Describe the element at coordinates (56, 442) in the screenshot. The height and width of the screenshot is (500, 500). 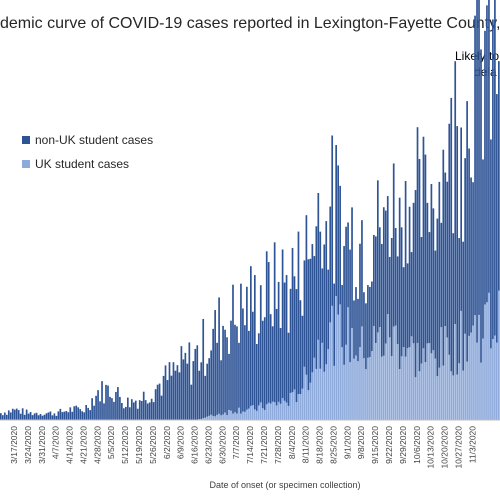
I see `x-tick-label: 4/7/2020` at that location.